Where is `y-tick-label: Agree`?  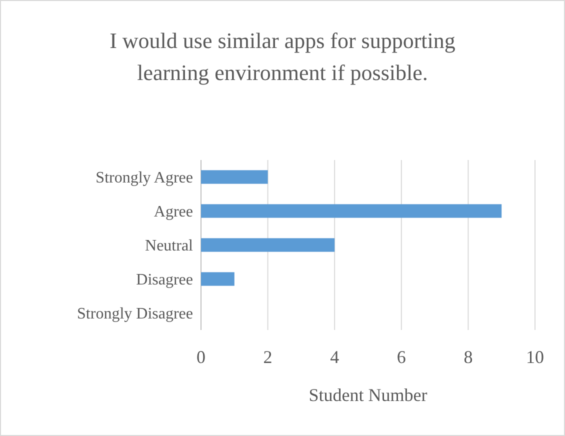
y-tick-label: Agree is located at coordinates (173, 212).